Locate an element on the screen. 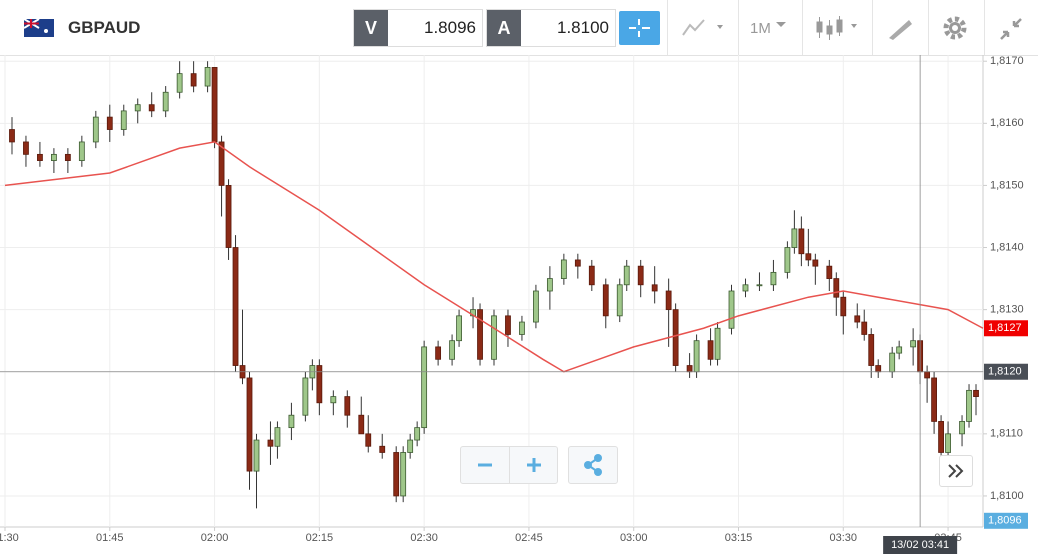 Image resolution: width=1038 pixels, height=556 pixels. settings-button is located at coordinates (956, 29).